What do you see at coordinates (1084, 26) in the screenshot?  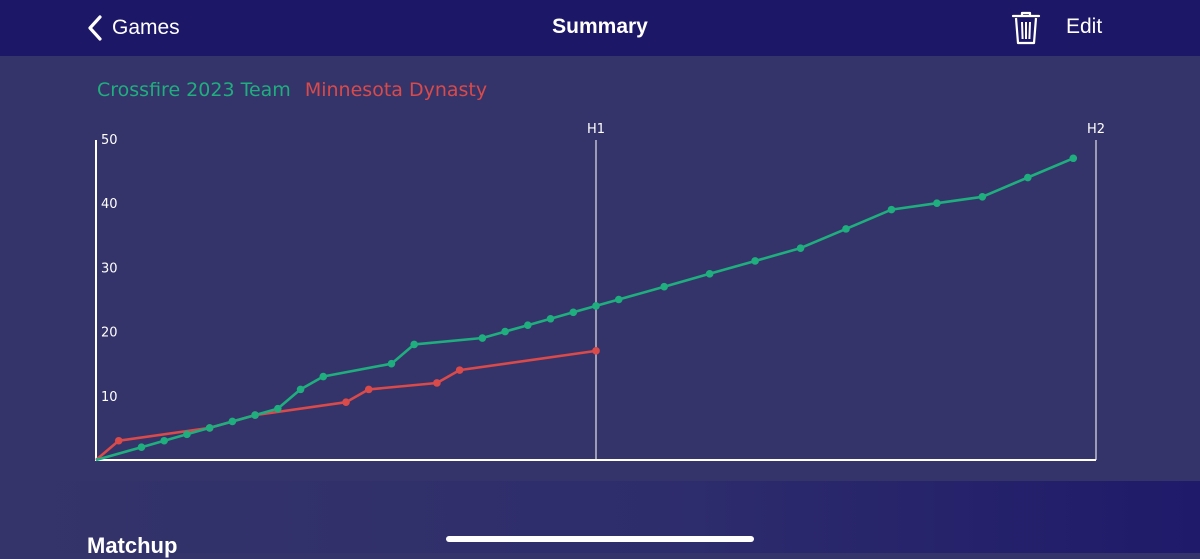 I see `edit-button: Edit` at bounding box center [1084, 26].